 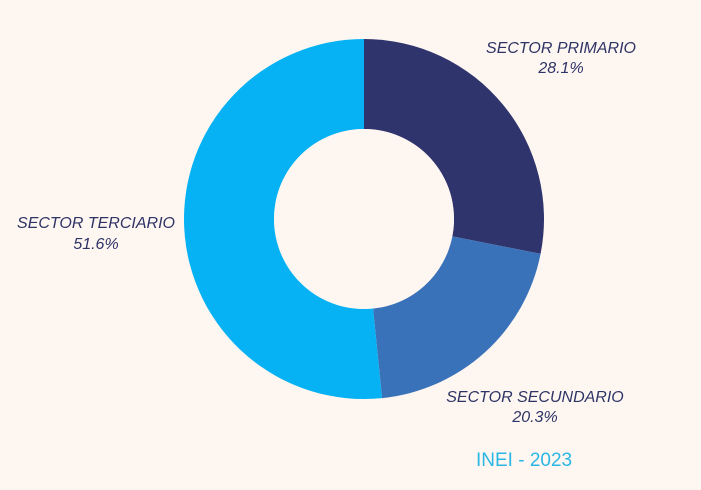 I want to click on slice-label-secundario: SECTOR SECUNDARIO, so click(x=535, y=397).